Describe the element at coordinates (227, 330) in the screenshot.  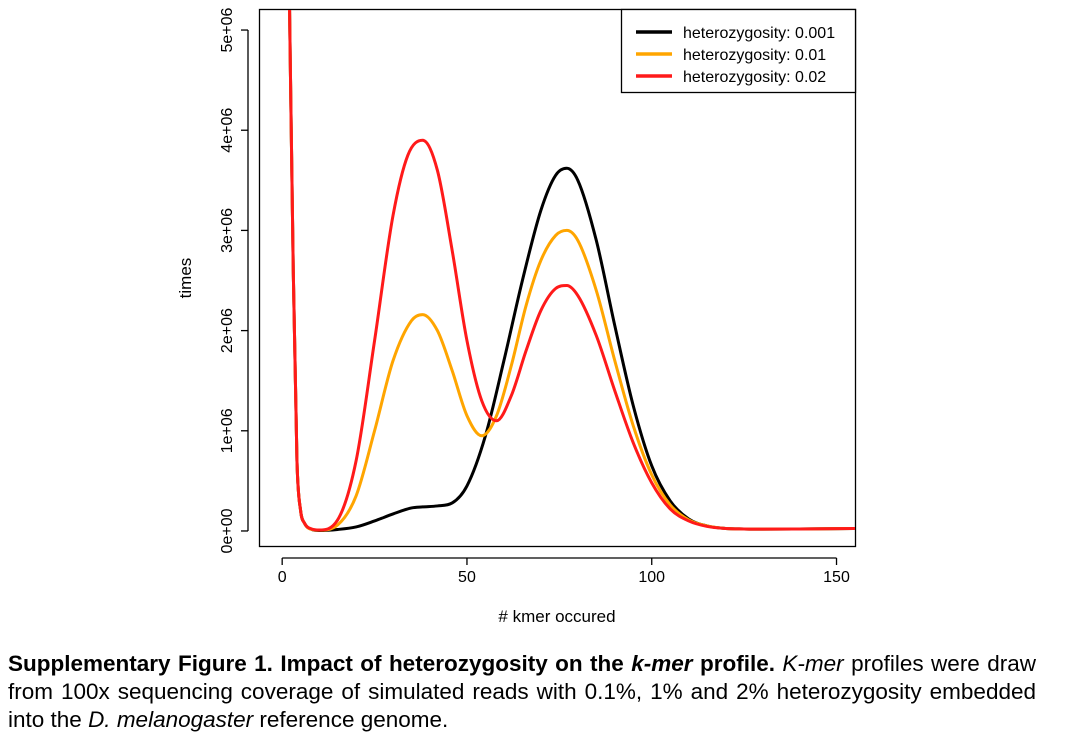
I see `y-tick-label: 2e+06` at that location.